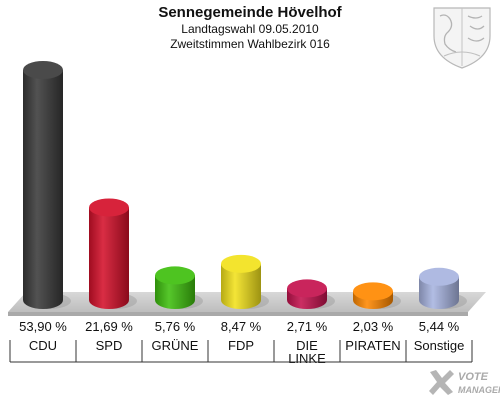 The image size is (500, 400). Describe the element at coordinates (479, 390) in the screenshot. I see `watermark-line-2: MANAGER` at that location.